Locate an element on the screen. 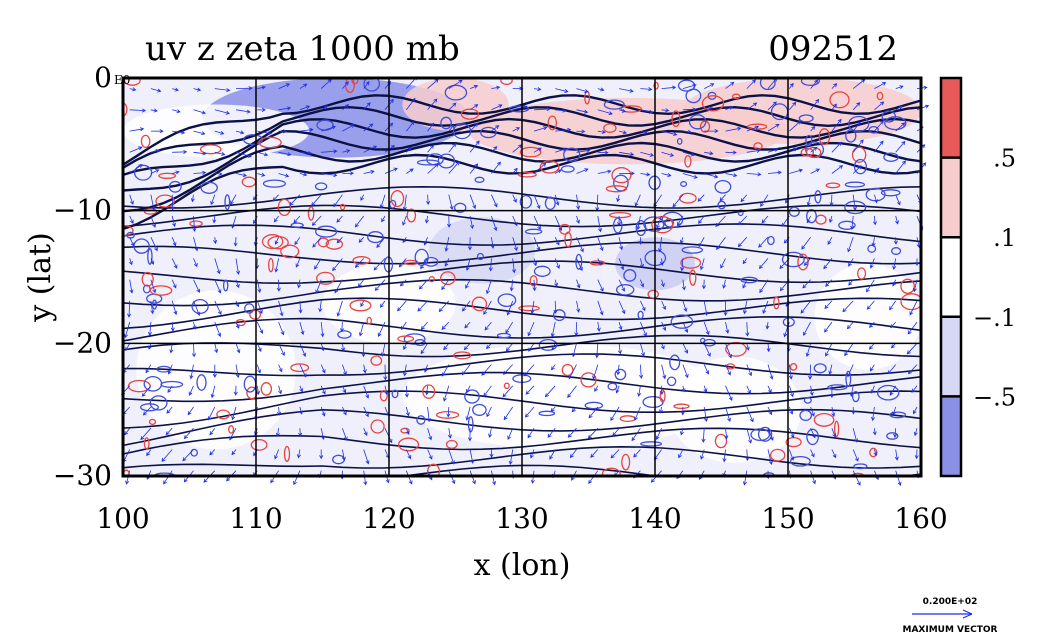  chart-title: uv z zeta 1000 mb is located at coordinates (302, 49).